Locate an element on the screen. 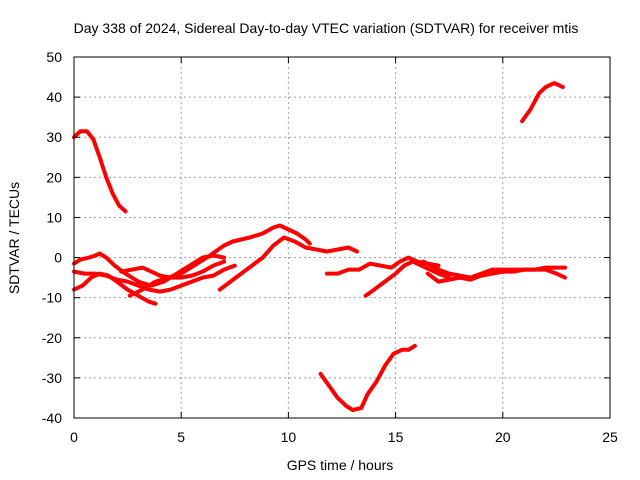 Image resolution: width=640 pixels, height=480 pixels. x-tick-label: 10 is located at coordinates (289, 437).